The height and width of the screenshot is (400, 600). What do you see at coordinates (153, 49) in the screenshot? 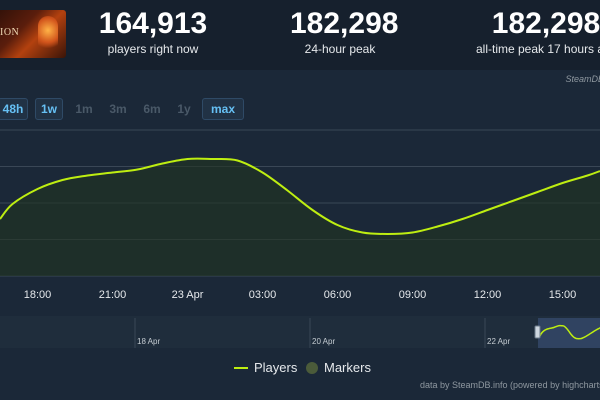
I see `current-players-label: players right now` at bounding box center [153, 49].